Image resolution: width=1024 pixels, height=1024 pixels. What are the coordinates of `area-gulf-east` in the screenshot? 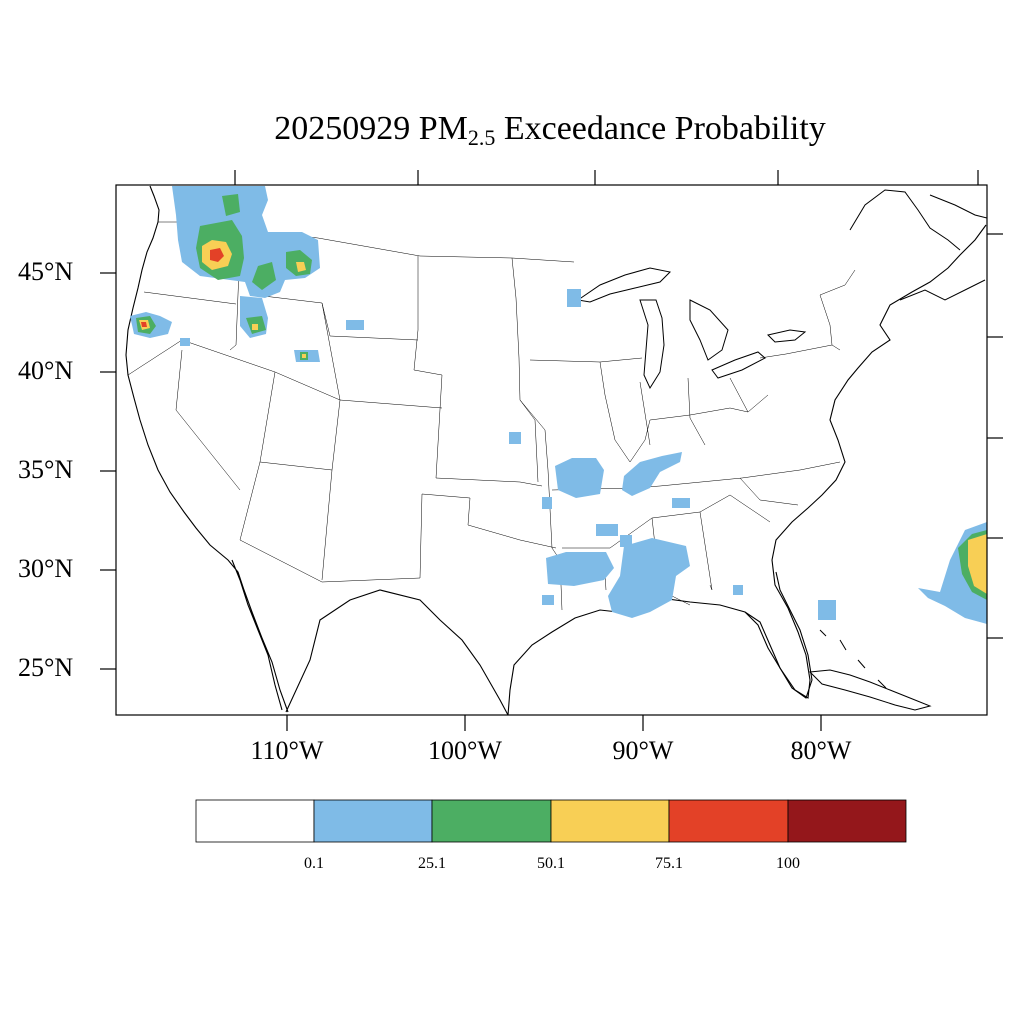 It's located at (649, 578).